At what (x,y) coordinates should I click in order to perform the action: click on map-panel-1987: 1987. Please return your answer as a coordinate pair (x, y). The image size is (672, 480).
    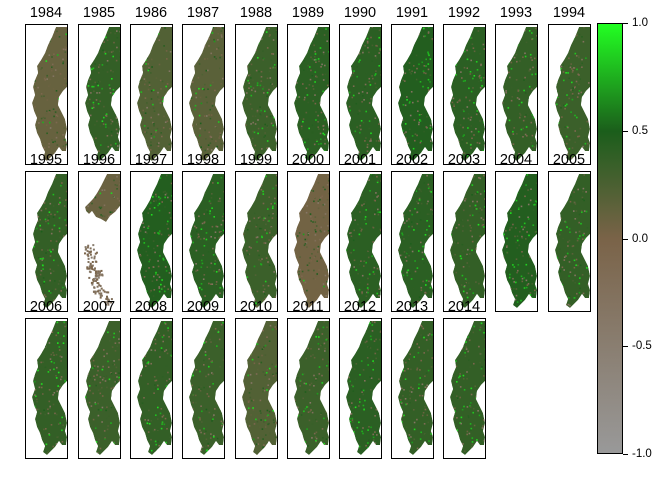
    Looking at the image, I should click on (203, 85).